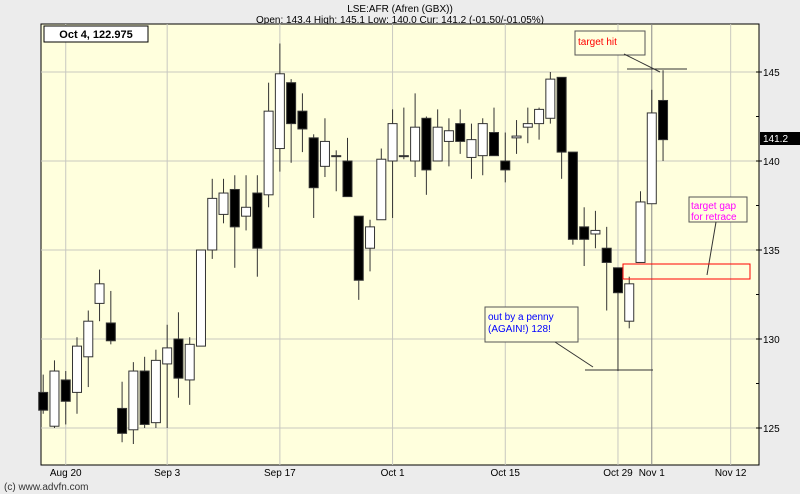 The height and width of the screenshot is (494, 800). I want to click on y-tick-label: 135, so click(771, 251).